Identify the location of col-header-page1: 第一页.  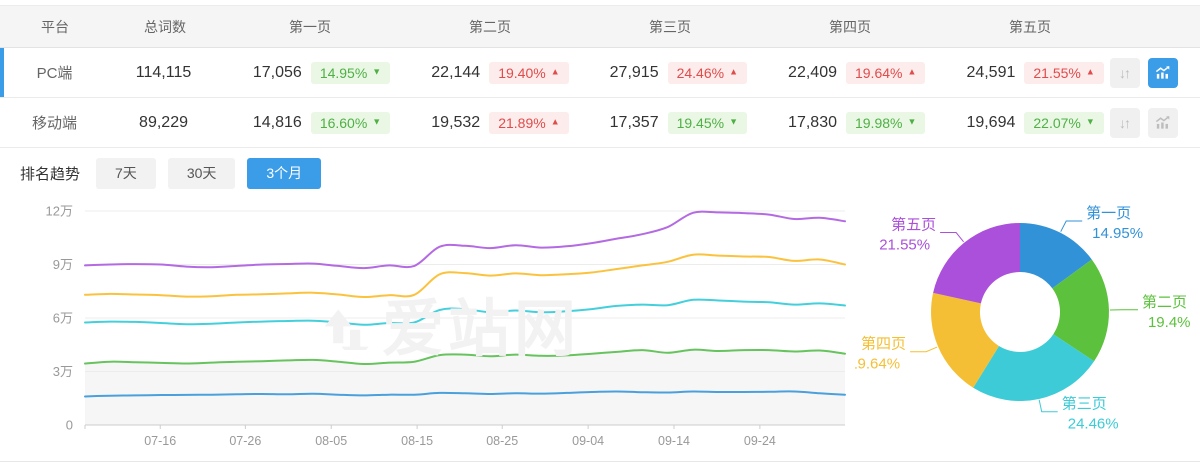
(310, 26).